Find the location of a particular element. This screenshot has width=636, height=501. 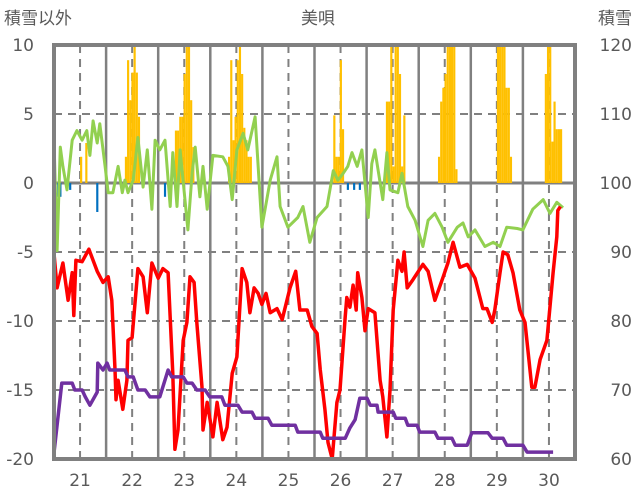

left-y-tick-label: -10 is located at coordinates (20, 322).